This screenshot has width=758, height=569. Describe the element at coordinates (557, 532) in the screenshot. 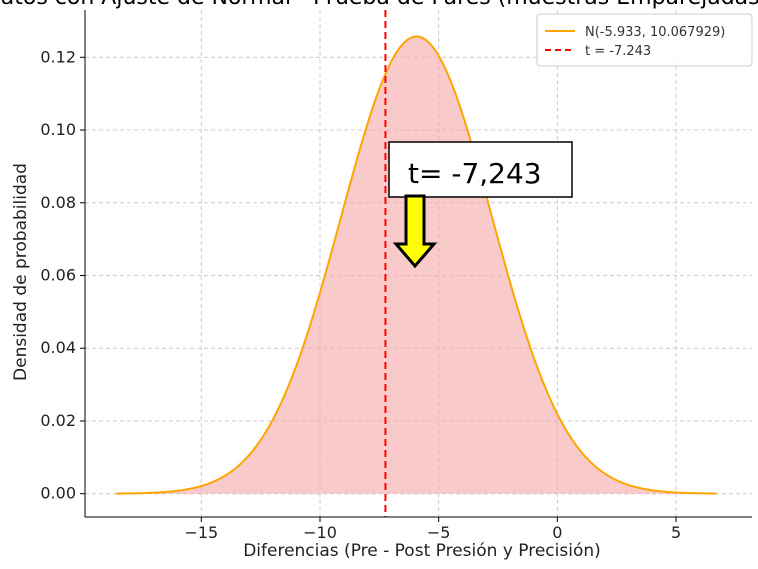

I see `x-tick-label: 0` at that location.